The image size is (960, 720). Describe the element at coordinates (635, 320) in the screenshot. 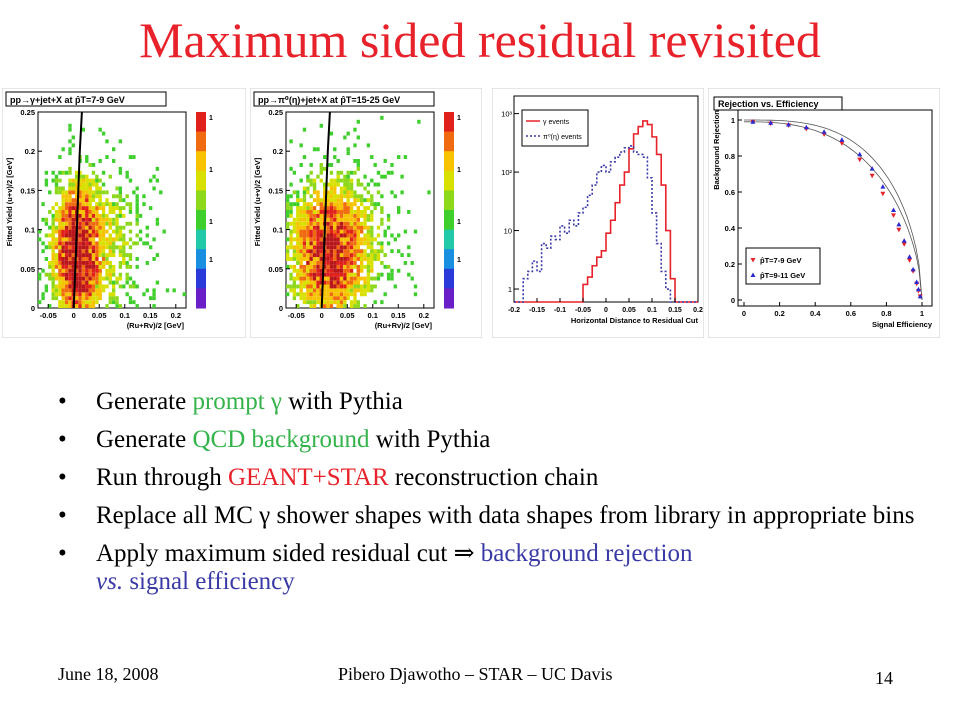

I see `x-axis-label: Horizontal Distance to Residual Cut` at that location.